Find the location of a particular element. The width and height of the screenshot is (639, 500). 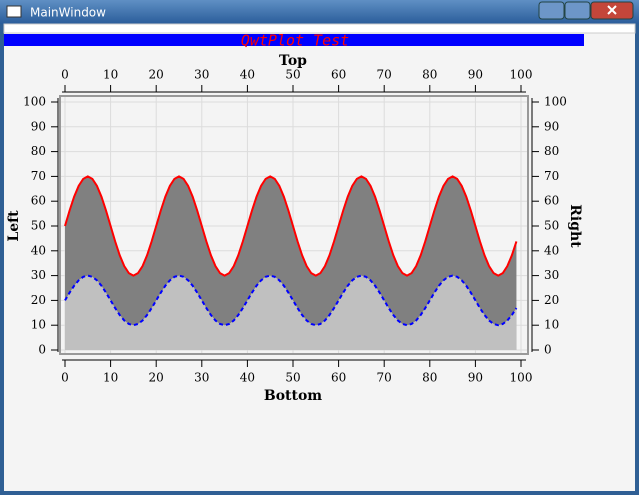

menu-bar is located at coordinates (319, 28).